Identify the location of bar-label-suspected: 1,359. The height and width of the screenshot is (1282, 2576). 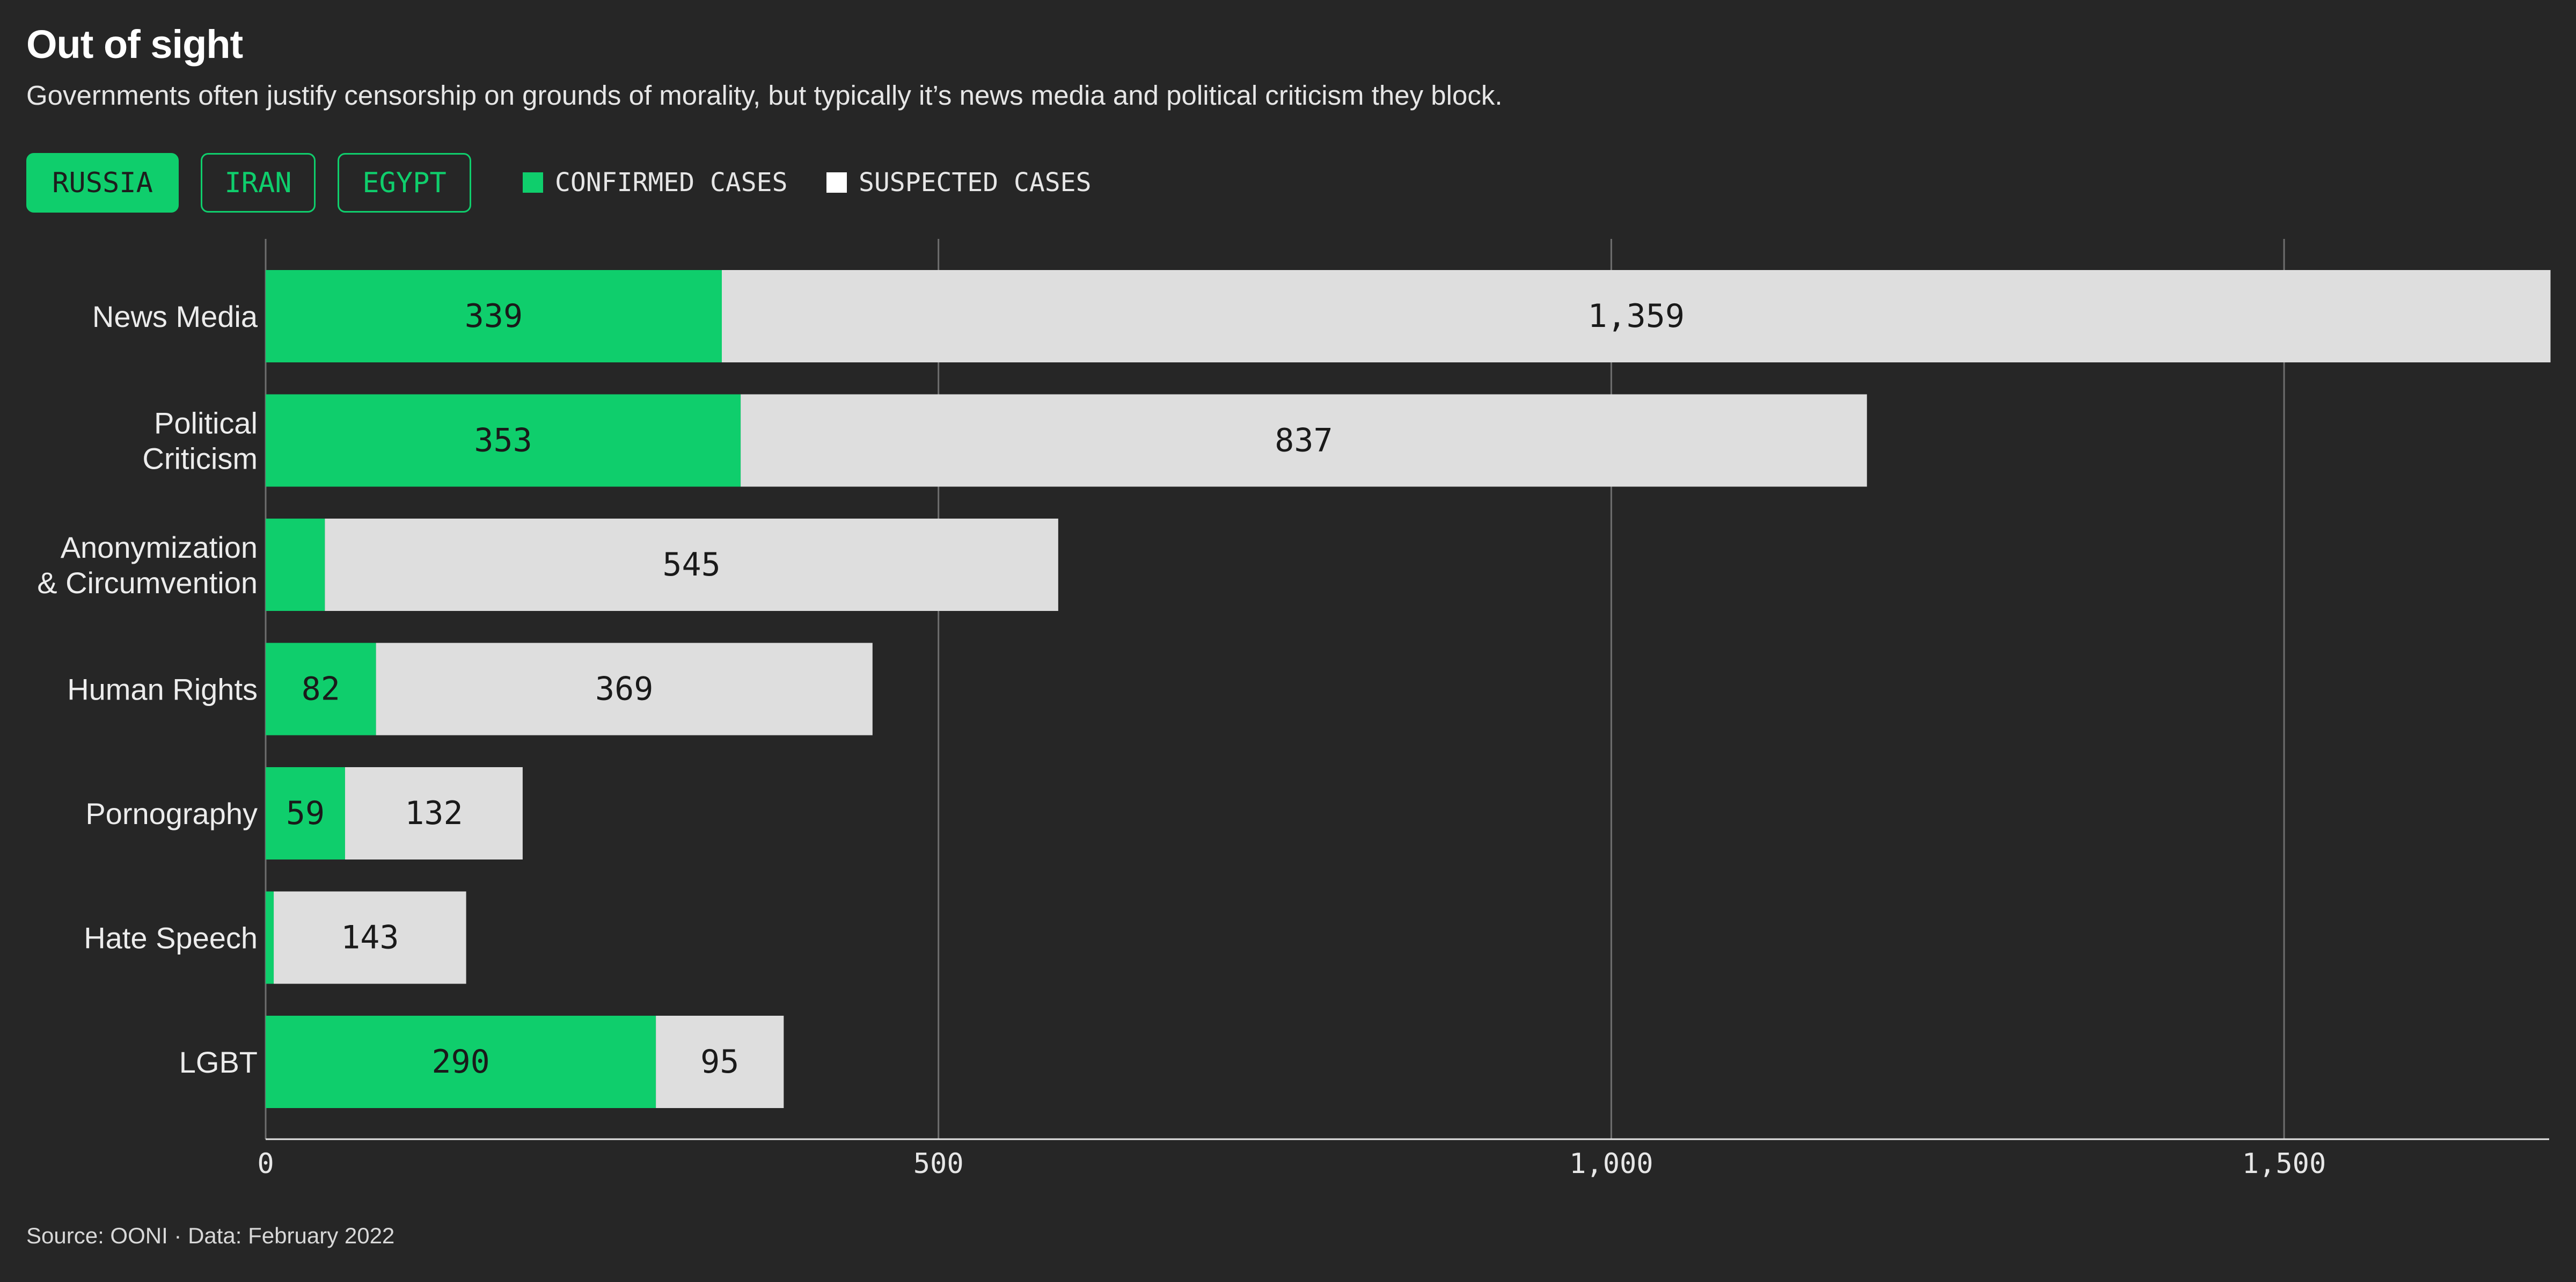
(1636, 316).